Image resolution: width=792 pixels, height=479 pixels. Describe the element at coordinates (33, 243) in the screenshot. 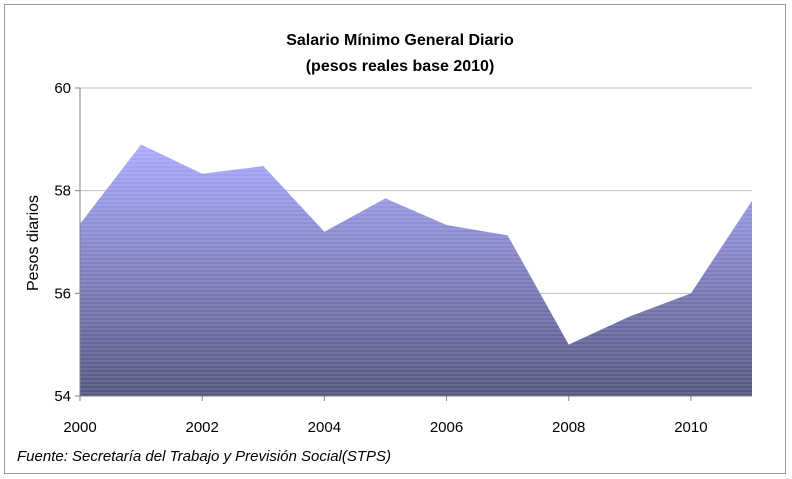

I see `y-axis-label: Pesos diarios` at that location.